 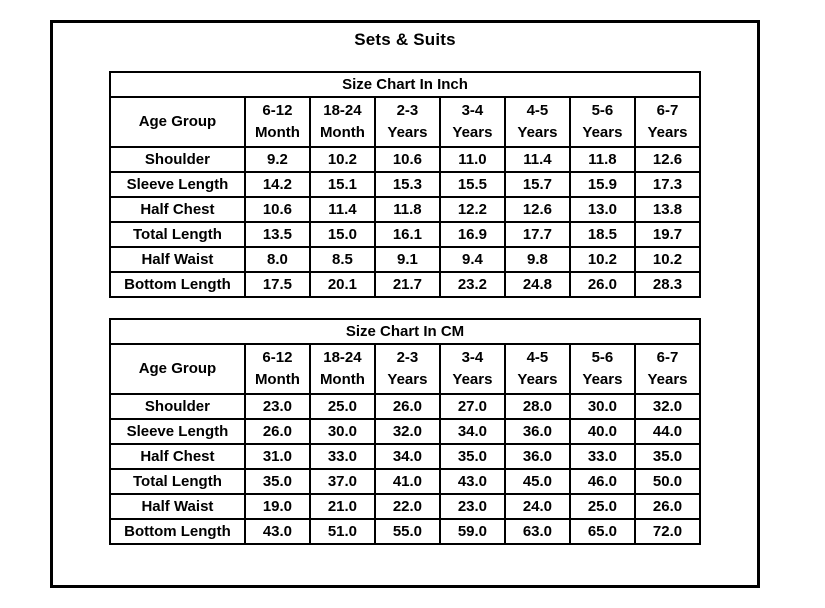 I want to click on cell-value: 19.0, so click(x=277, y=506).